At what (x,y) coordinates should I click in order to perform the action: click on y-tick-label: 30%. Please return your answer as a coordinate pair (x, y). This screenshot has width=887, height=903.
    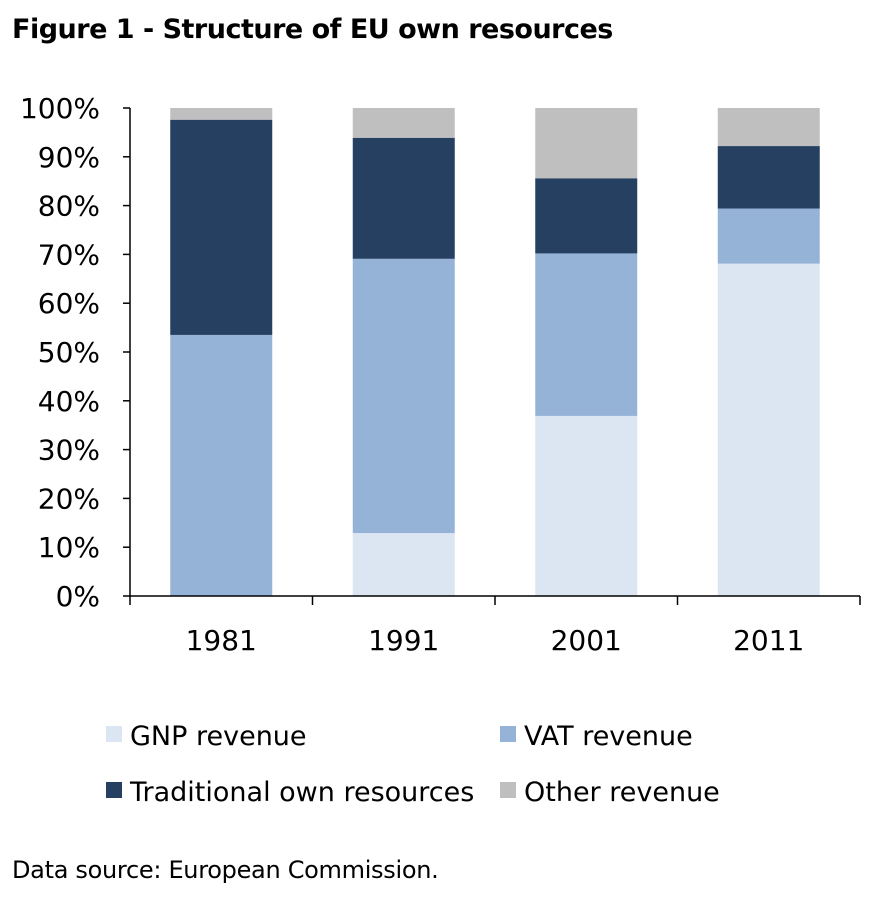
    Looking at the image, I should click on (69, 450).